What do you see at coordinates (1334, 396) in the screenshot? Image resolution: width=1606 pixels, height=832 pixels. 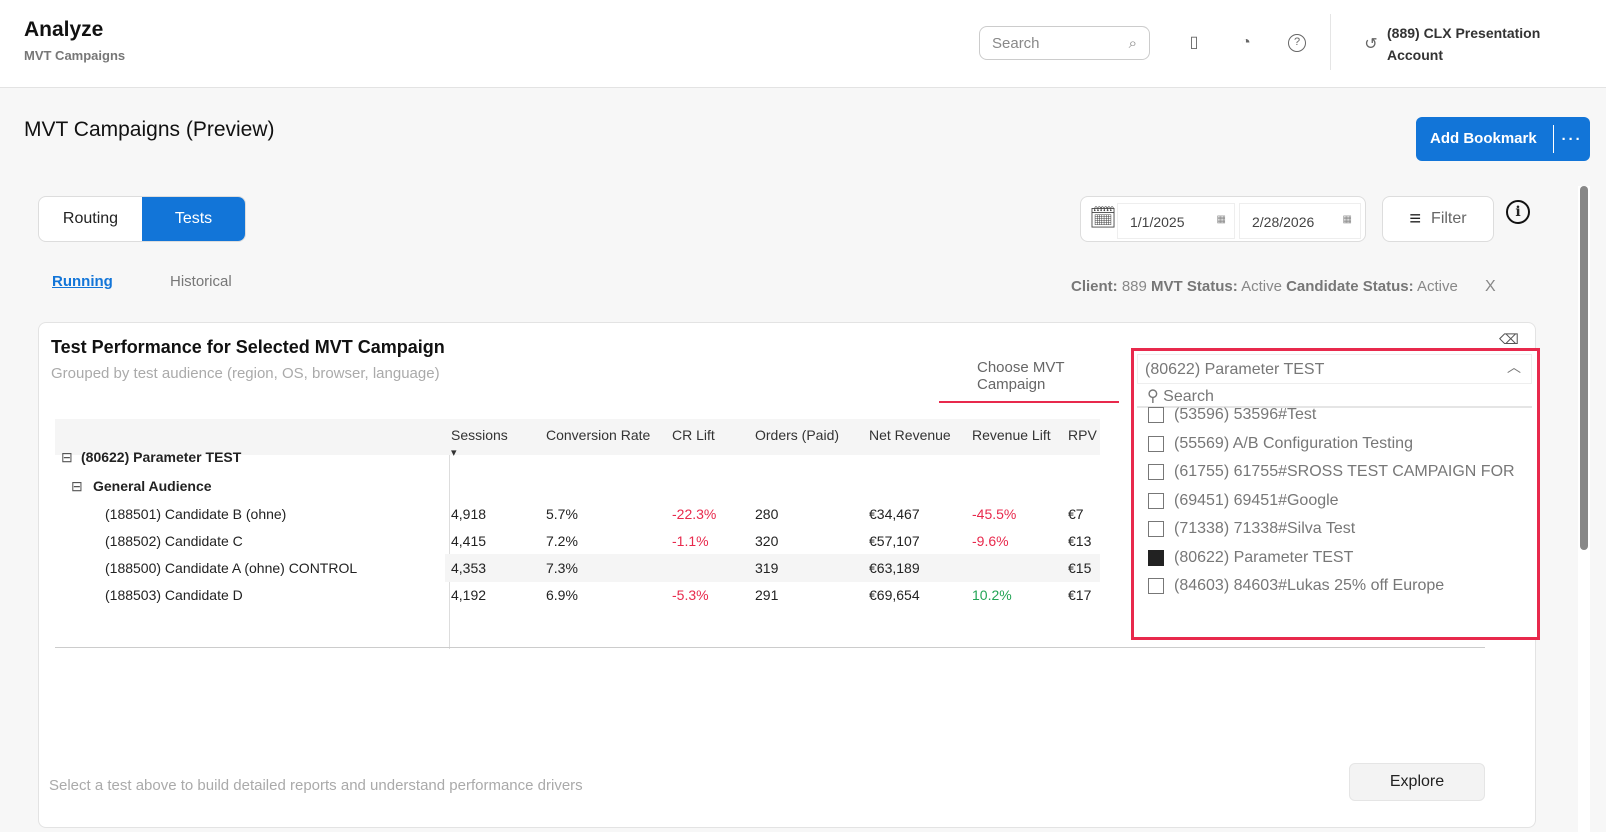 I see `dropdown-search-input: ⚲ Search` at bounding box center [1334, 396].